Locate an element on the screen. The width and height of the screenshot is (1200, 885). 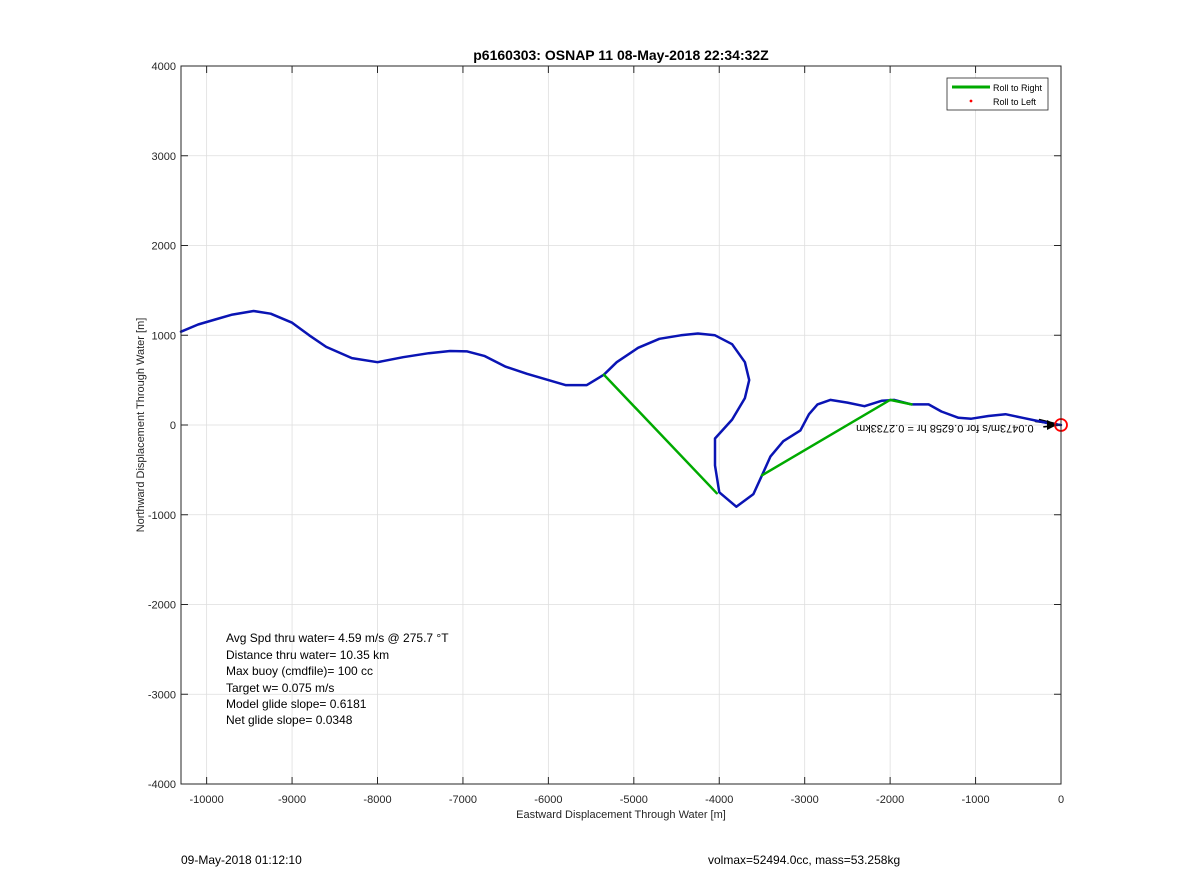
x-tick-label: -2000 is located at coordinates (890, 800).